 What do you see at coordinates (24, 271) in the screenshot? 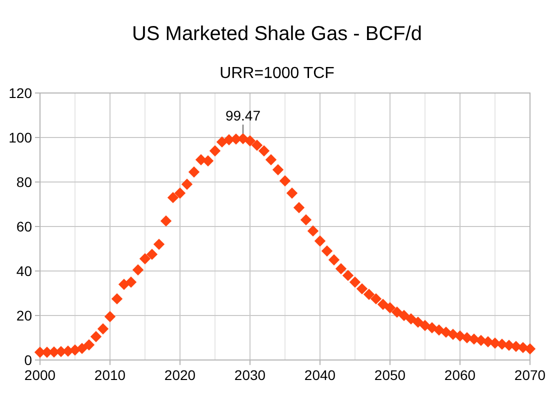
I see `y-tick-label: 40` at bounding box center [24, 271].